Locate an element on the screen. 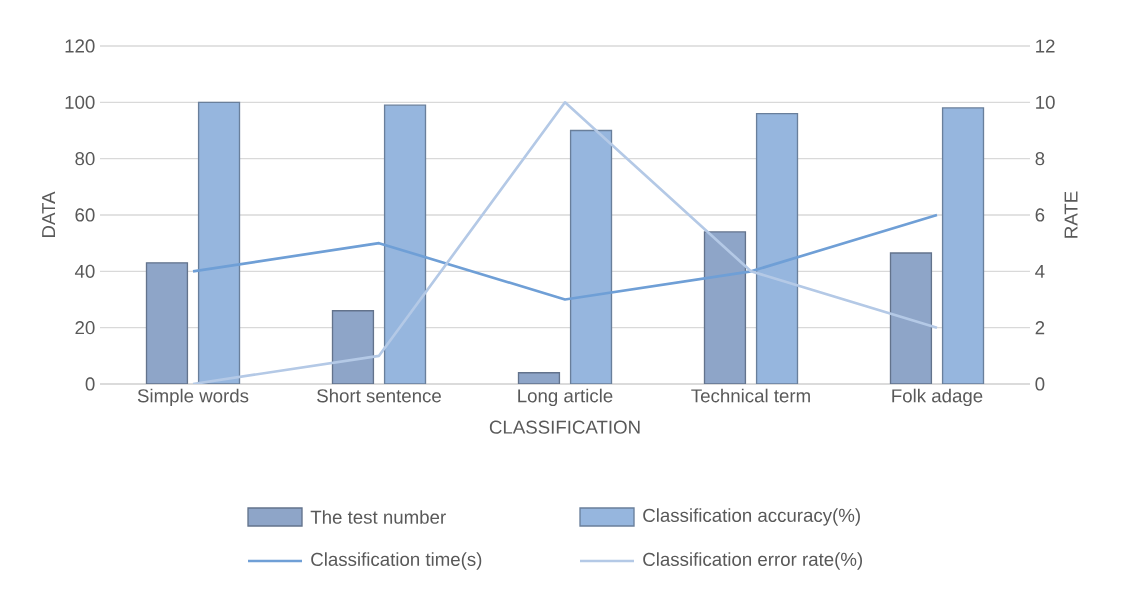  y2-tick-label: 4 is located at coordinates (1040, 271).